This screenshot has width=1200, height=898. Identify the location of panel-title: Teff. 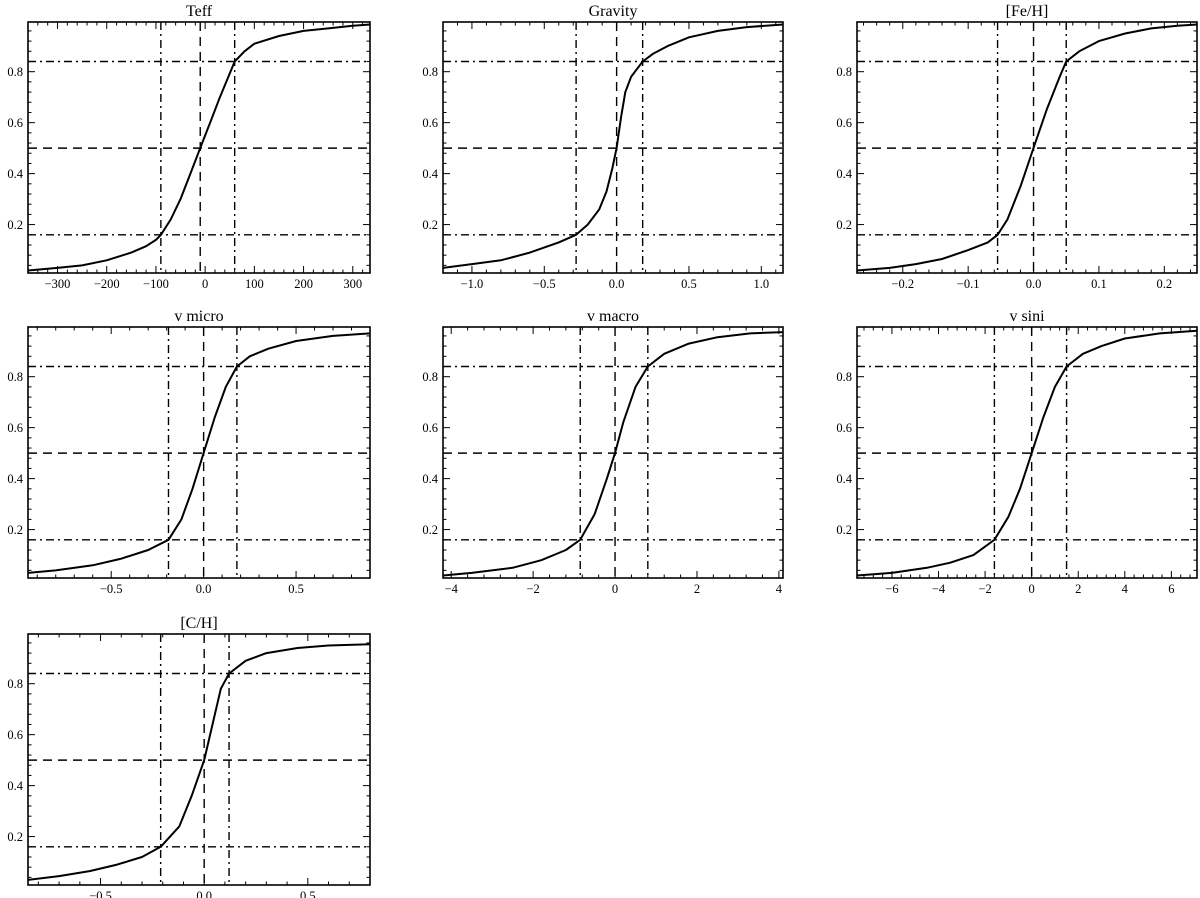
(199, 11).